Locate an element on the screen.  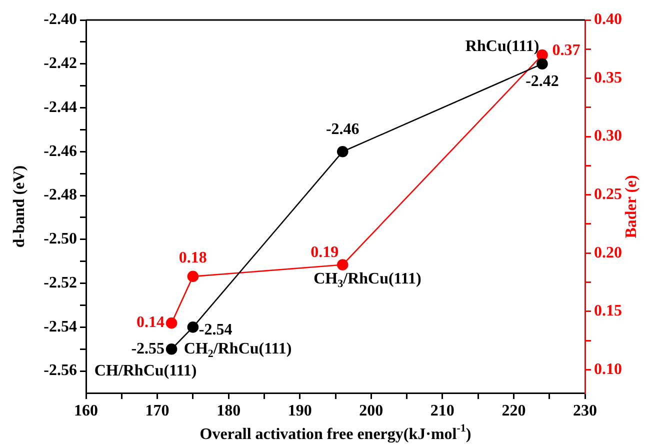
data-label: 0.14 is located at coordinates (150, 323).